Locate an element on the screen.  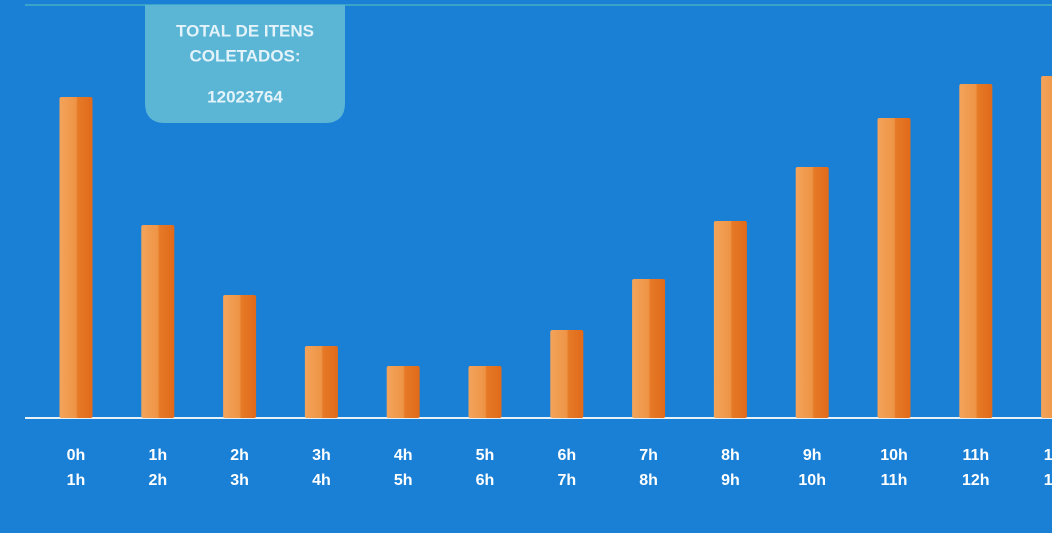
x-tick-label: 0h is located at coordinates (76, 455).